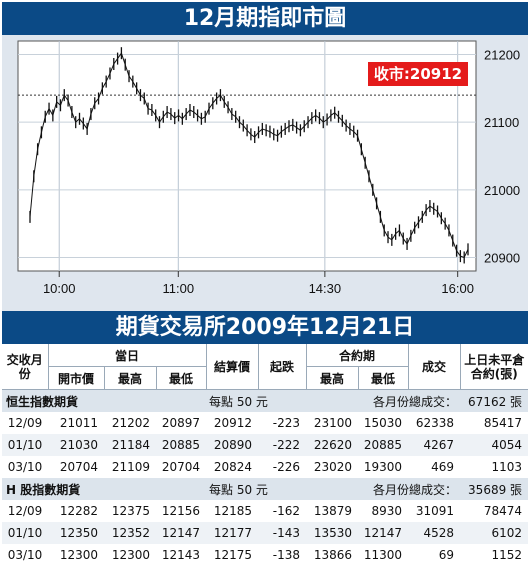 The width and height of the screenshot is (530, 581). I want to click on table-cell: 20704, so click(76, 467).